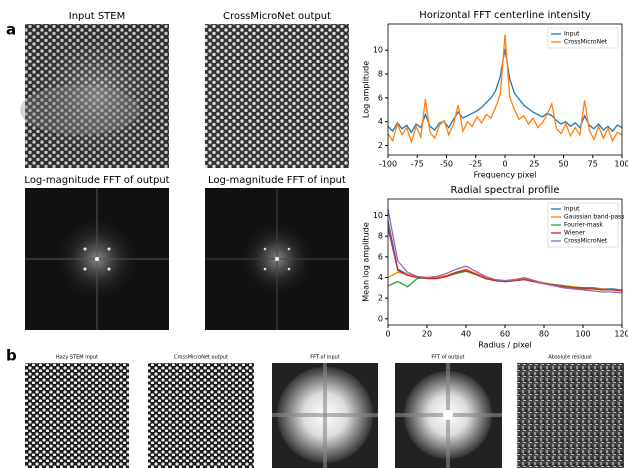  Describe the element at coordinates (96, 180) in the screenshot. I see `image-title: Log-magnitude FFT of output` at that location.